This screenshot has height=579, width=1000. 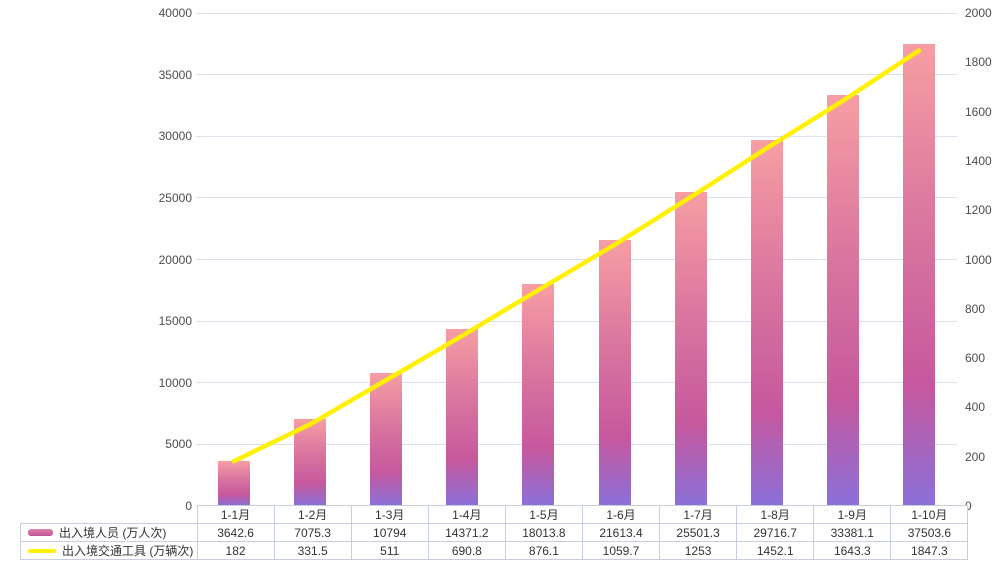 What do you see at coordinates (929, 514) in the screenshot?
I see `category-header-cell: 1-10月` at bounding box center [929, 514].